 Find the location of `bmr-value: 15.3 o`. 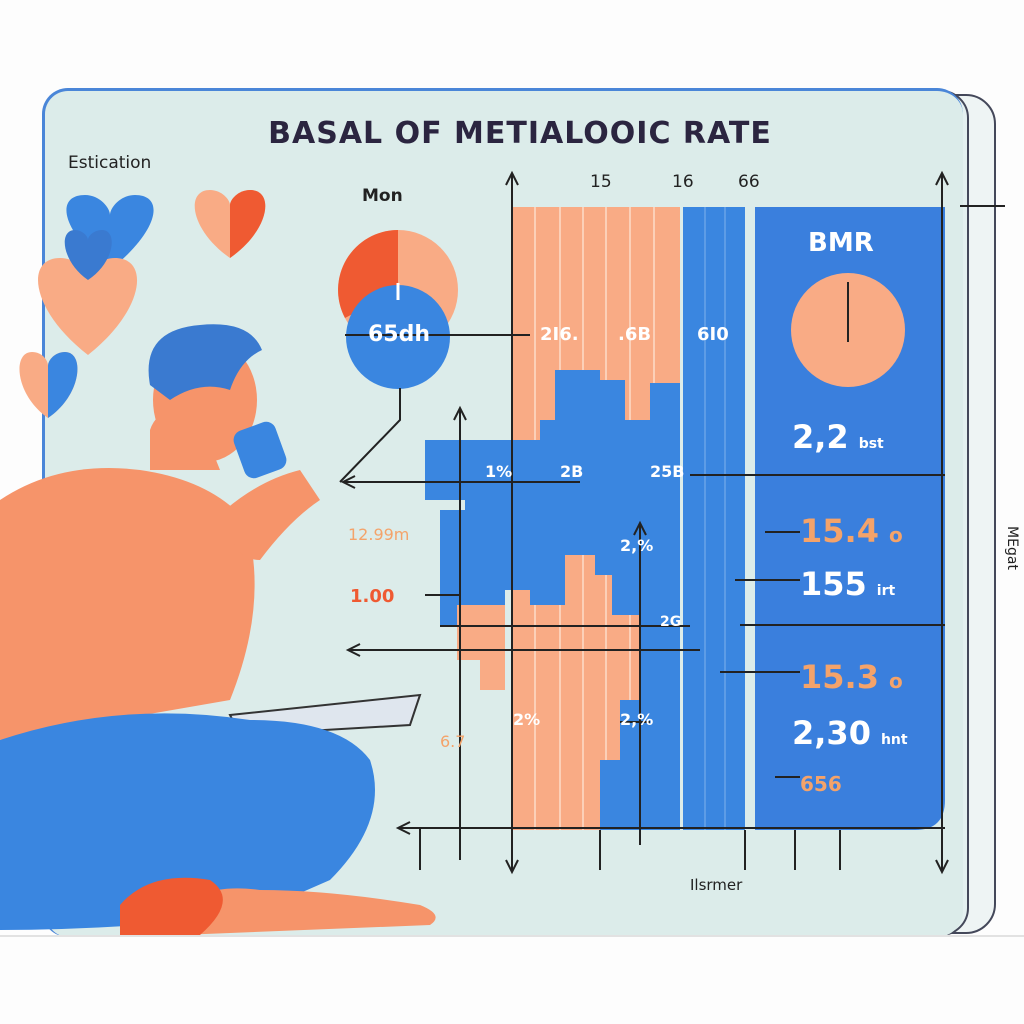

bmr-value: 15.3 o is located at coordinates (851, 677).